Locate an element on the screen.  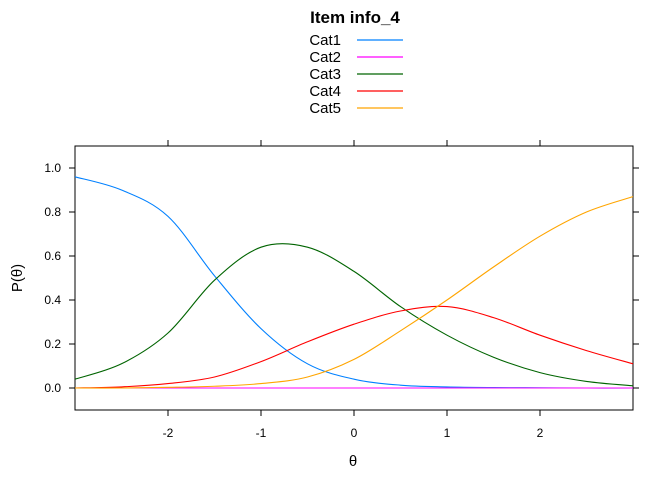
legend-label-cat5: Cat5 is located at coordinates (325, 108).